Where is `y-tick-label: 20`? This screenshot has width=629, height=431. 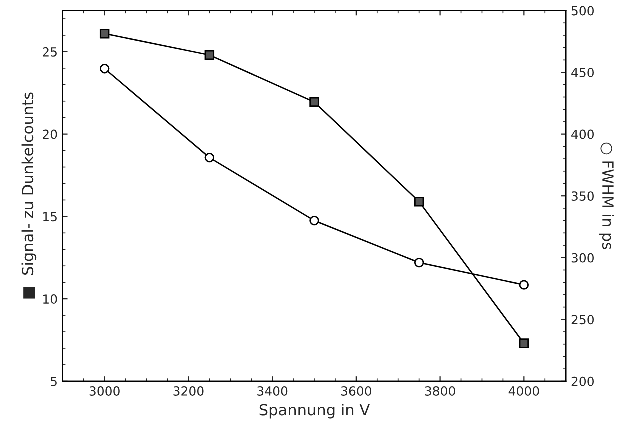 y-tick-label: 20 is located at coordinates (50, 135).